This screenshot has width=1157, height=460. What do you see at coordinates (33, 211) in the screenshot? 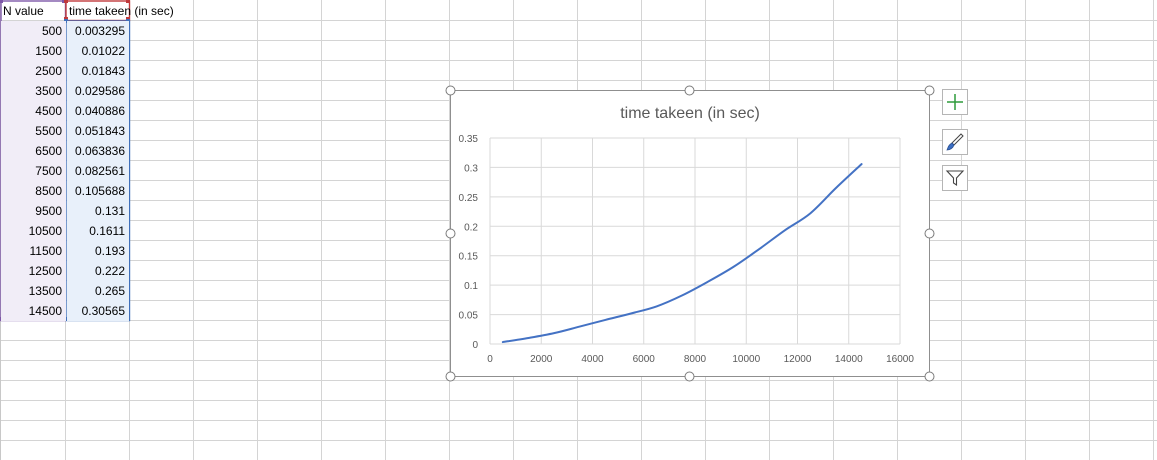
I see `cell-n-value: 9500` at bounding box center [33, 211].